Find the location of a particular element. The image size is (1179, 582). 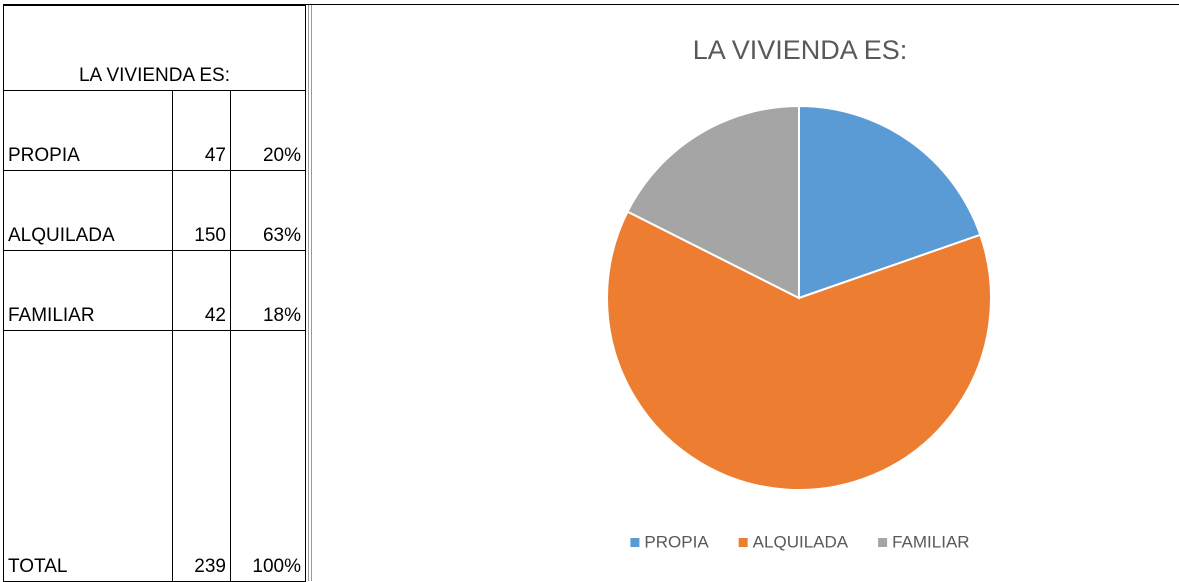

table-row: TOTAL 239 100% is located at coordinates (154, 456).